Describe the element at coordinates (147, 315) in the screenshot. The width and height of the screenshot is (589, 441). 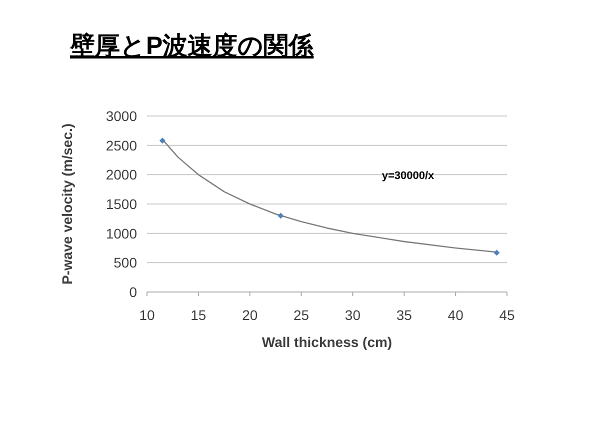
I see `x-tick-label: 10` at that location.